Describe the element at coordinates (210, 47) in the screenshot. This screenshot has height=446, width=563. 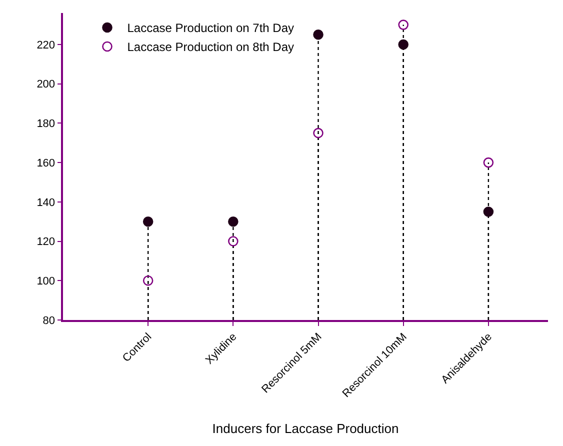
I see `legend-label: Laccase Production on 8th Day` at that location.